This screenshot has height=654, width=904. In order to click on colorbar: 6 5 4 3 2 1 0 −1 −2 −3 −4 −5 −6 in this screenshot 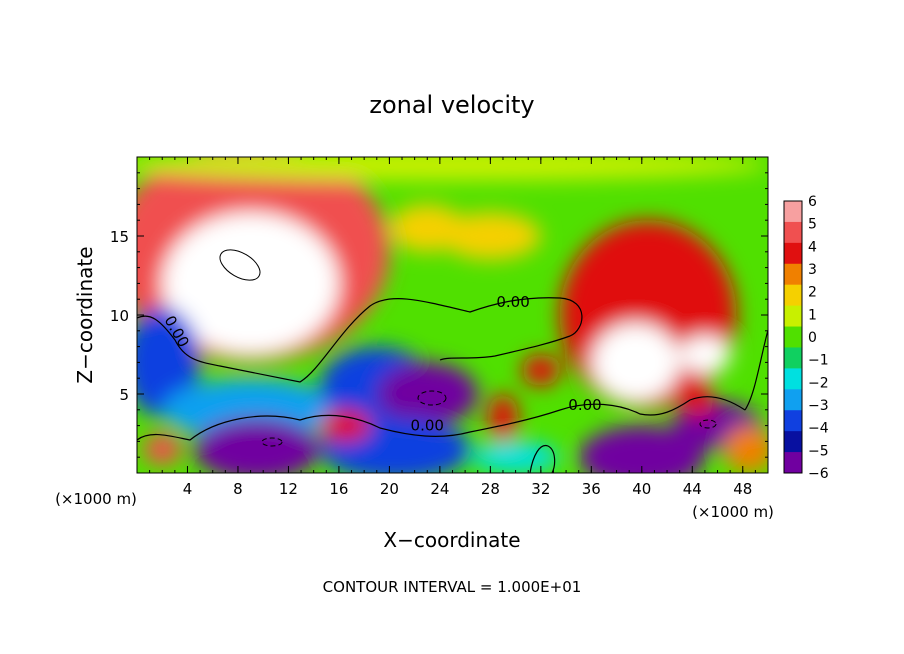, I will do `click(806, 338)`.